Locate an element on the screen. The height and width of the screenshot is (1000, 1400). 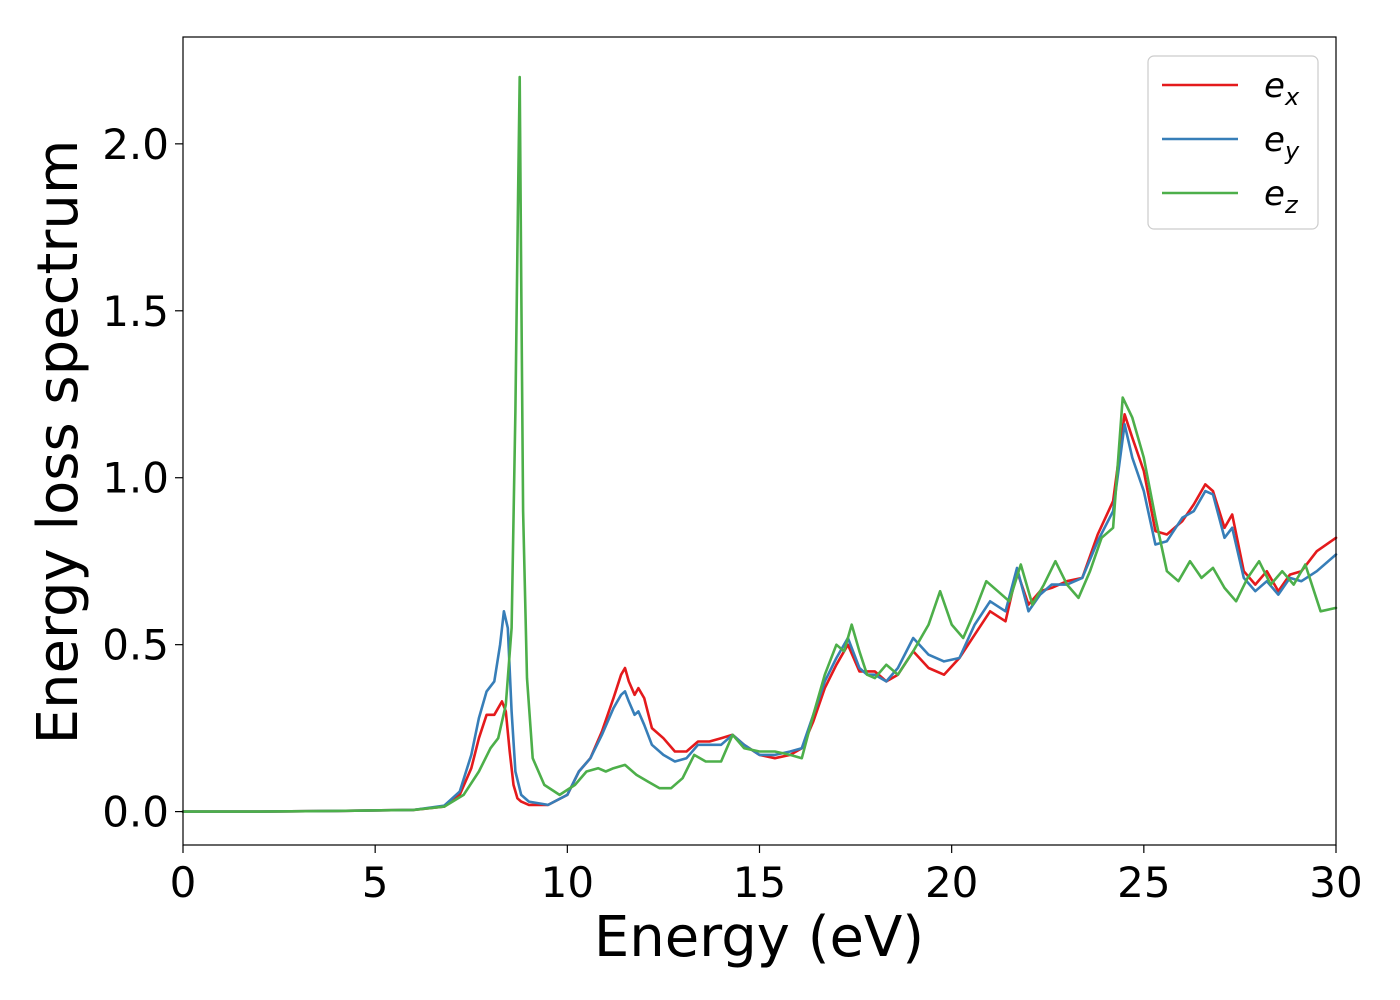
x-tick-label: 5 is located at coordinates (375, 882).